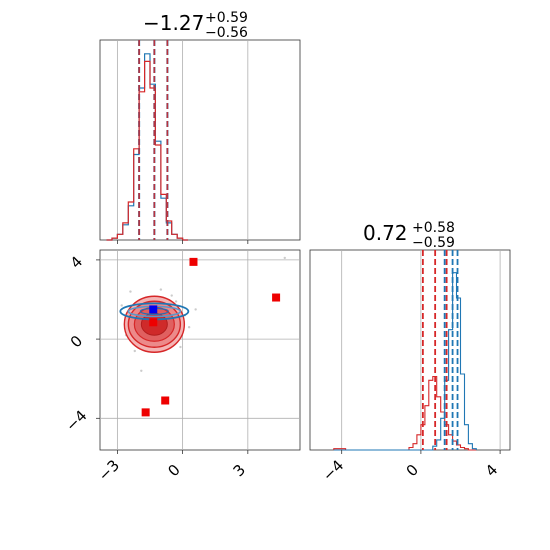 This screenshot has width=550, height=550. Describe the element at coordinates (385, 233) in the screenshot. I see `param-2-title-value: 0.72` at that location.